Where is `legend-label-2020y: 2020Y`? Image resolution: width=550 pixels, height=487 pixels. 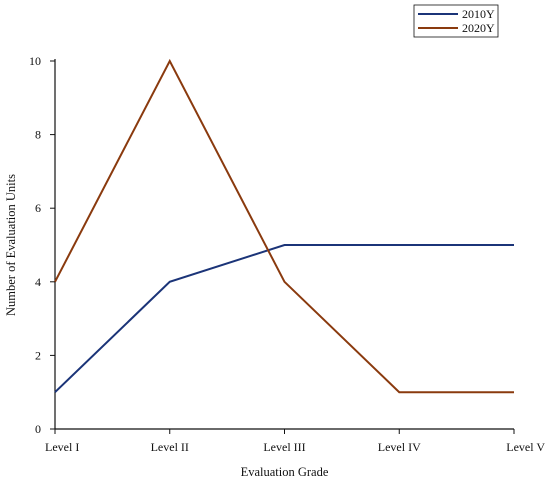 legend-label-2020y: 2020Y is located at coordinates (478, 28).